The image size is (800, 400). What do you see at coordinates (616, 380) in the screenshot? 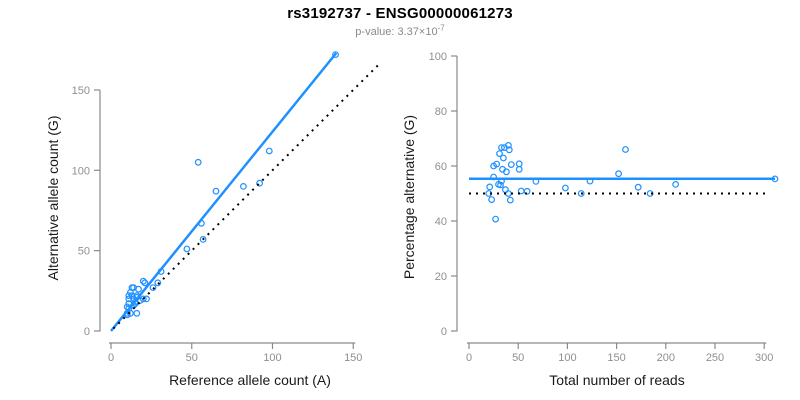
I see `right-x-axis-title: Total number of reads` at bounding box center [616, 380].